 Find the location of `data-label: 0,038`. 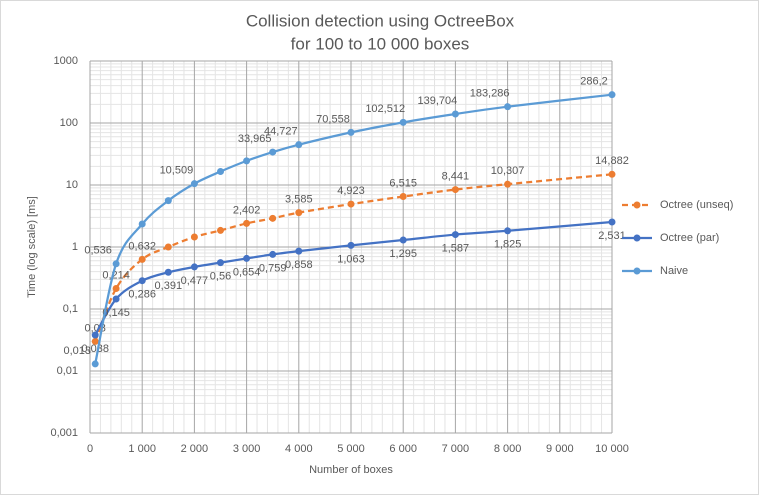

data-label: 0,038 is located at coordinates (95, 349).